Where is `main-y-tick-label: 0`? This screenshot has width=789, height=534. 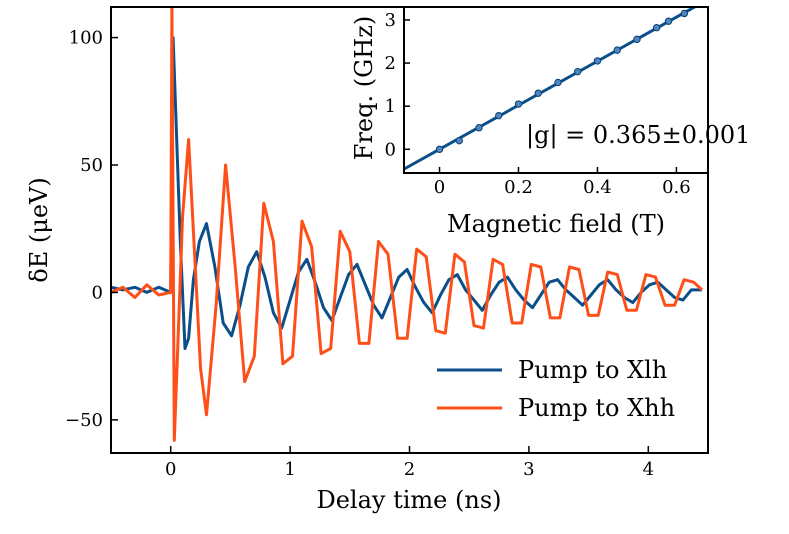 main-y-tick-label: 0 is located at coordinates (97, 292).